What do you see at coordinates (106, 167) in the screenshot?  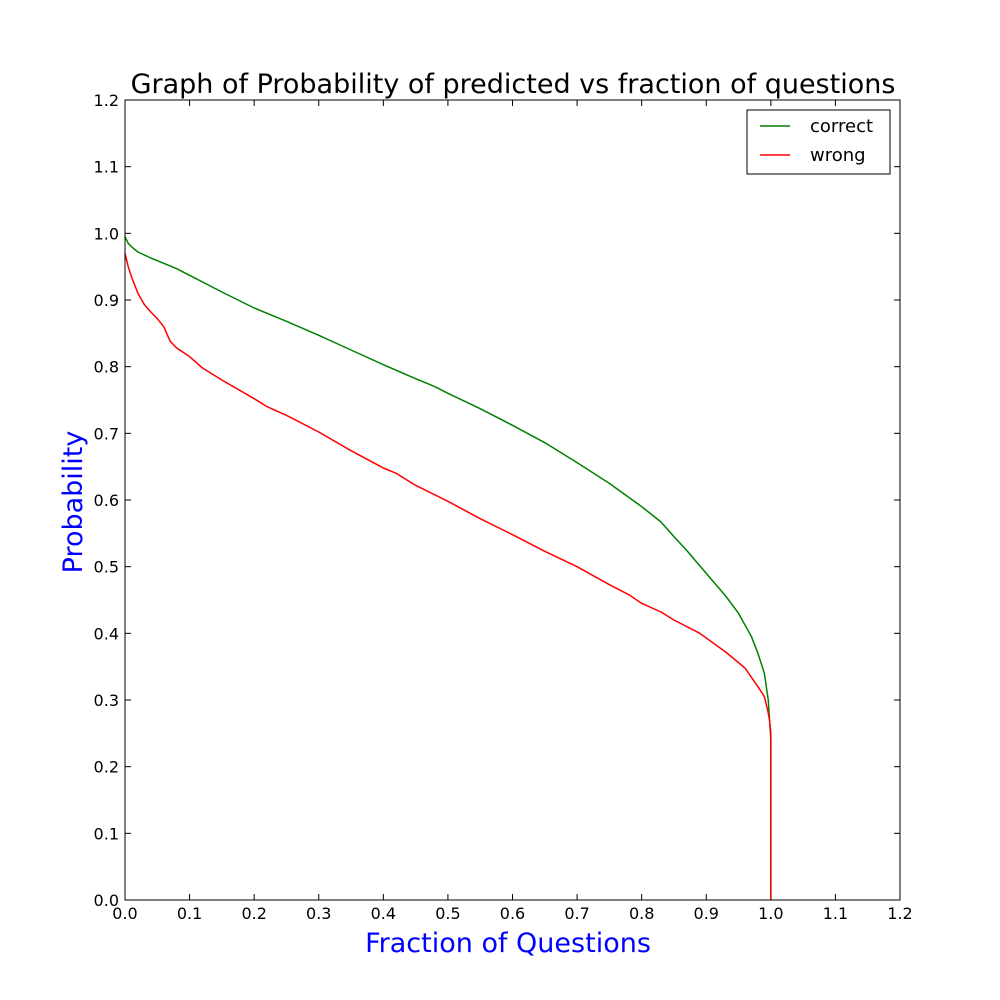 I see `y-tick-label: 1.1` at bounding box center [106, 167].